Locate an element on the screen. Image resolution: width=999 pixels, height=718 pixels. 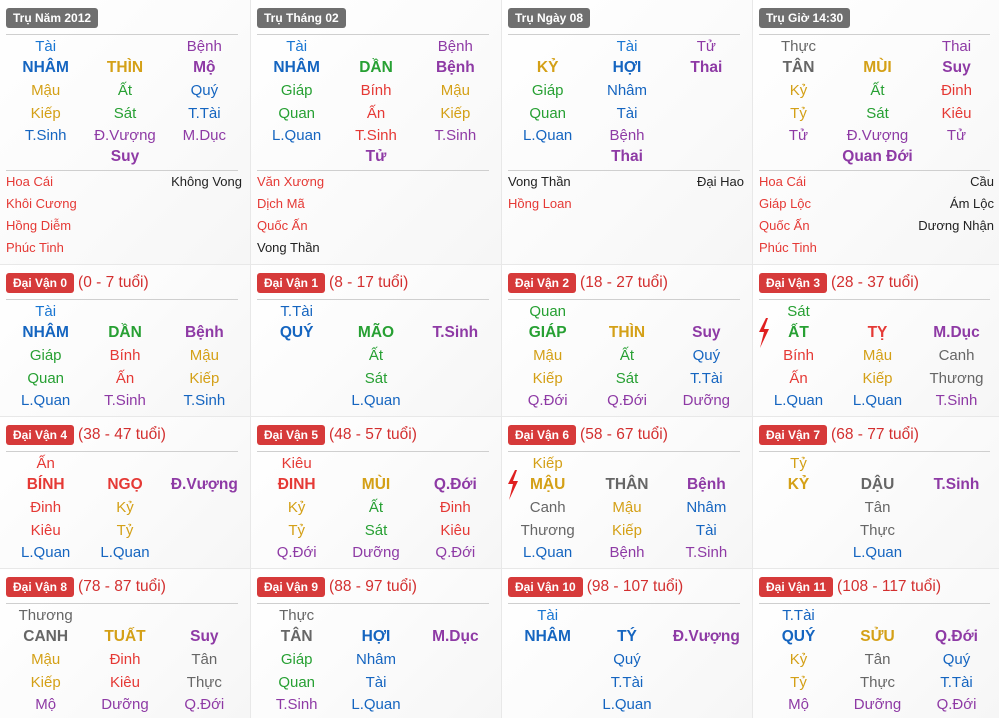
info-row: L.Quan T.Sinh T.Sinh is located at coordinates (376, 135).